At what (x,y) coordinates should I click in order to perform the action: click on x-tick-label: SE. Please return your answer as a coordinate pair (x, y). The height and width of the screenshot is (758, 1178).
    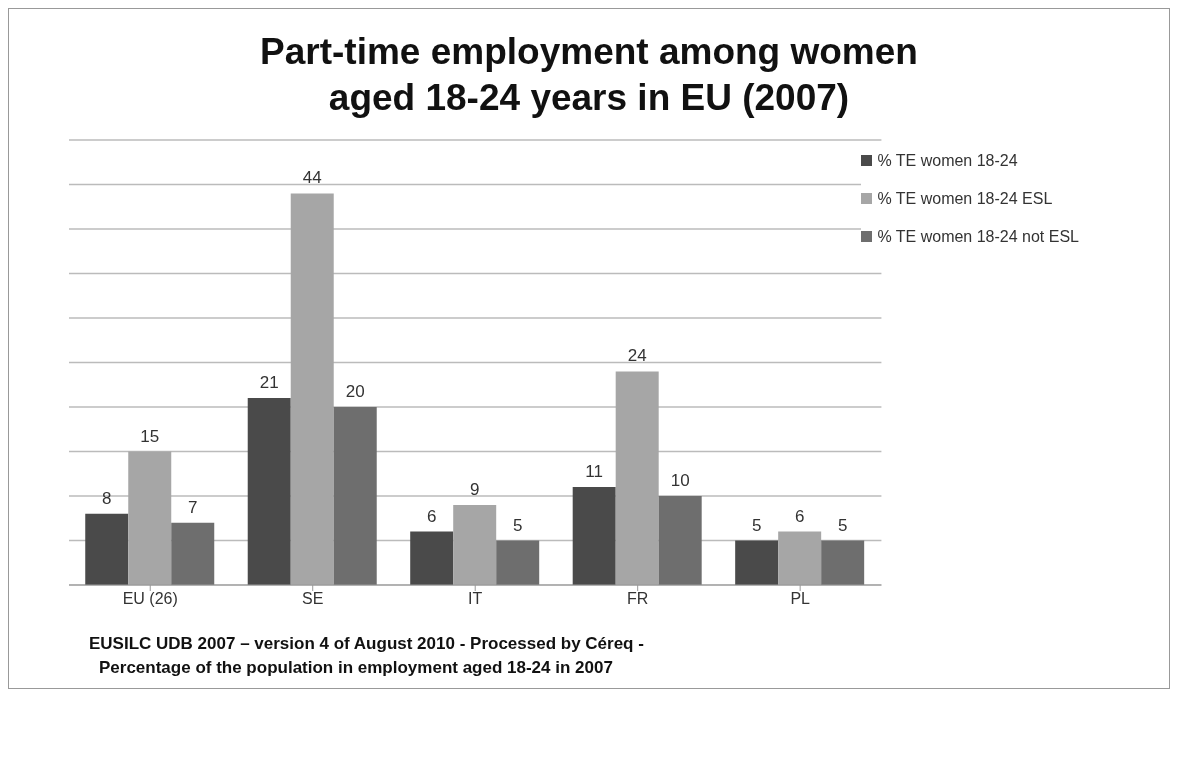
    Looking at the image, I should click on (313, 598).